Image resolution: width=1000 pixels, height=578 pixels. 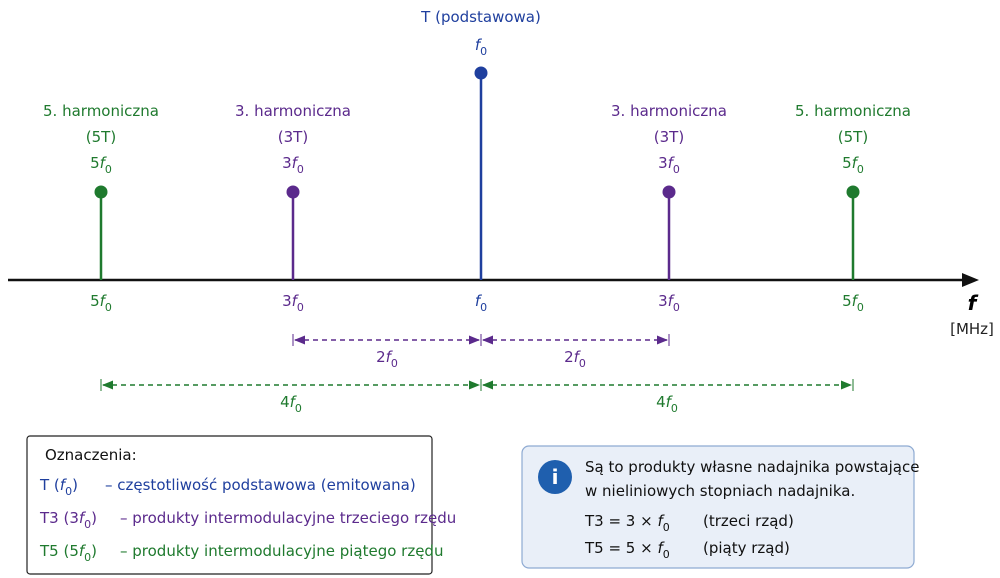 What do you see at coordinates (972, 329) in the screenshot?
I see `axis-unit: [MHz]` at bounding box center [972, 329].